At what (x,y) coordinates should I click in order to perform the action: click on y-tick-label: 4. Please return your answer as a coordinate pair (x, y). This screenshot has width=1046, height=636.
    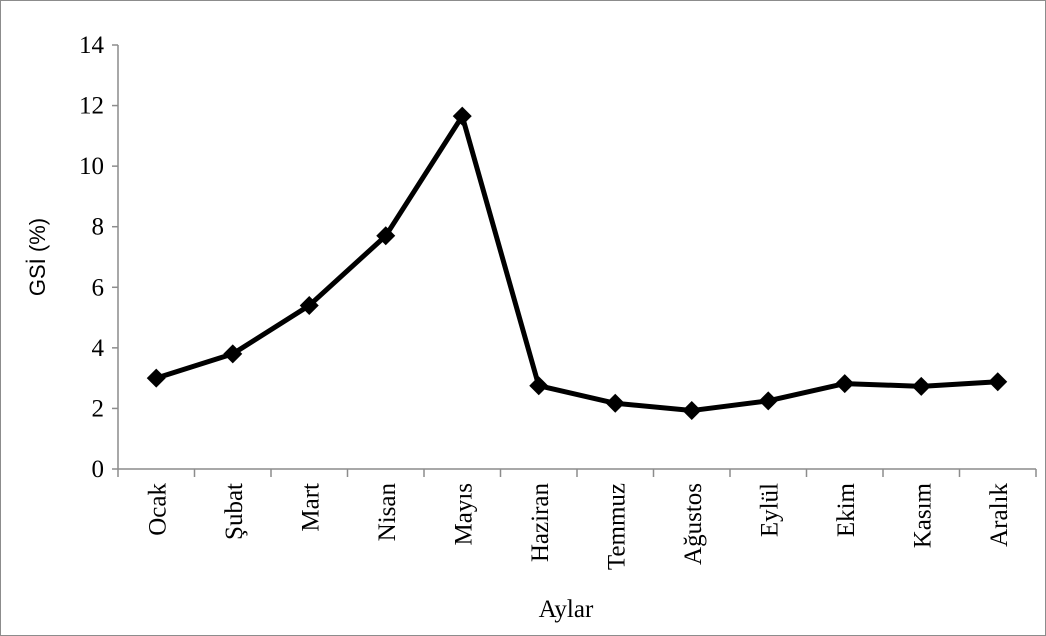
    Looking at the image, I should click on (98, 348).